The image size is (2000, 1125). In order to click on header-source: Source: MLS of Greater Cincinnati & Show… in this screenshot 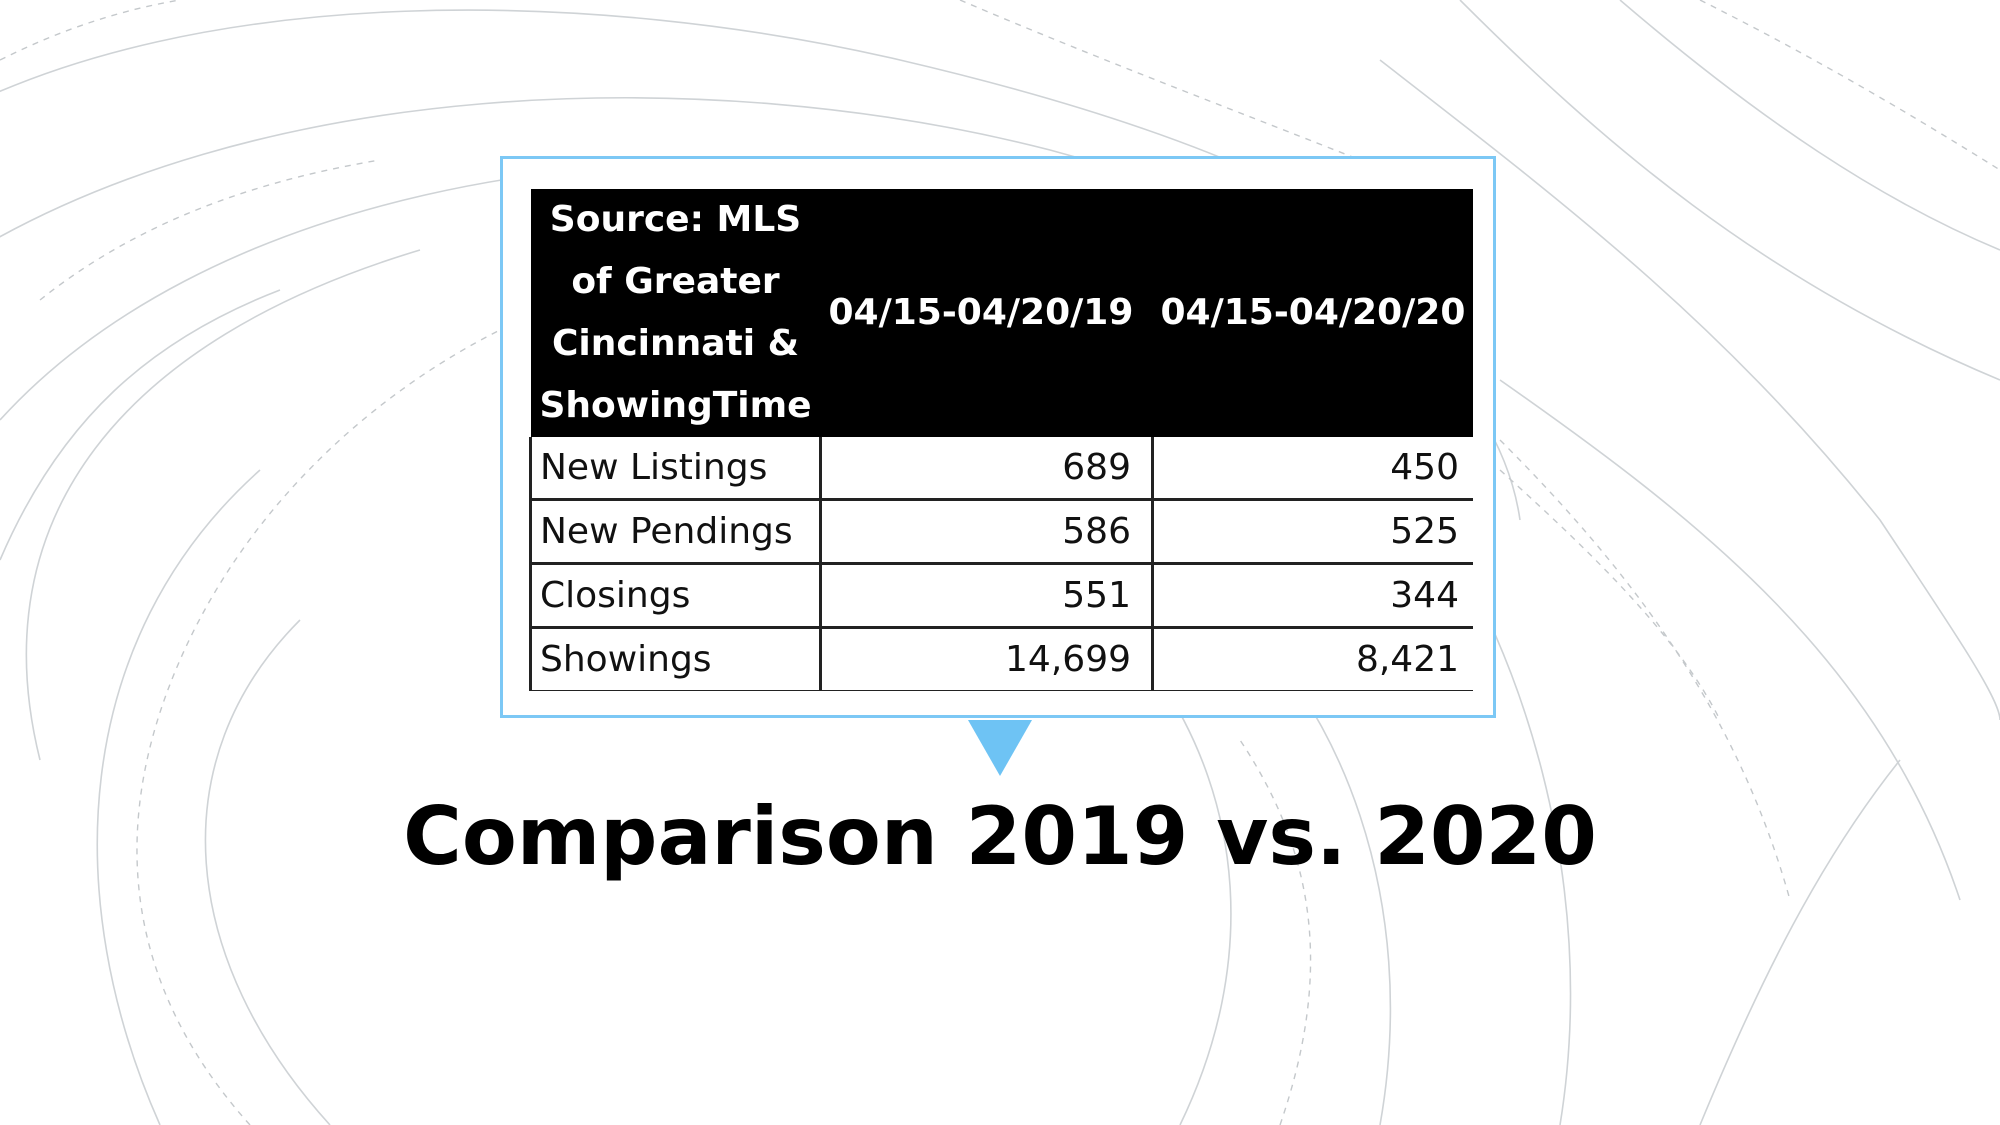, I will do `click(675, 313)`.